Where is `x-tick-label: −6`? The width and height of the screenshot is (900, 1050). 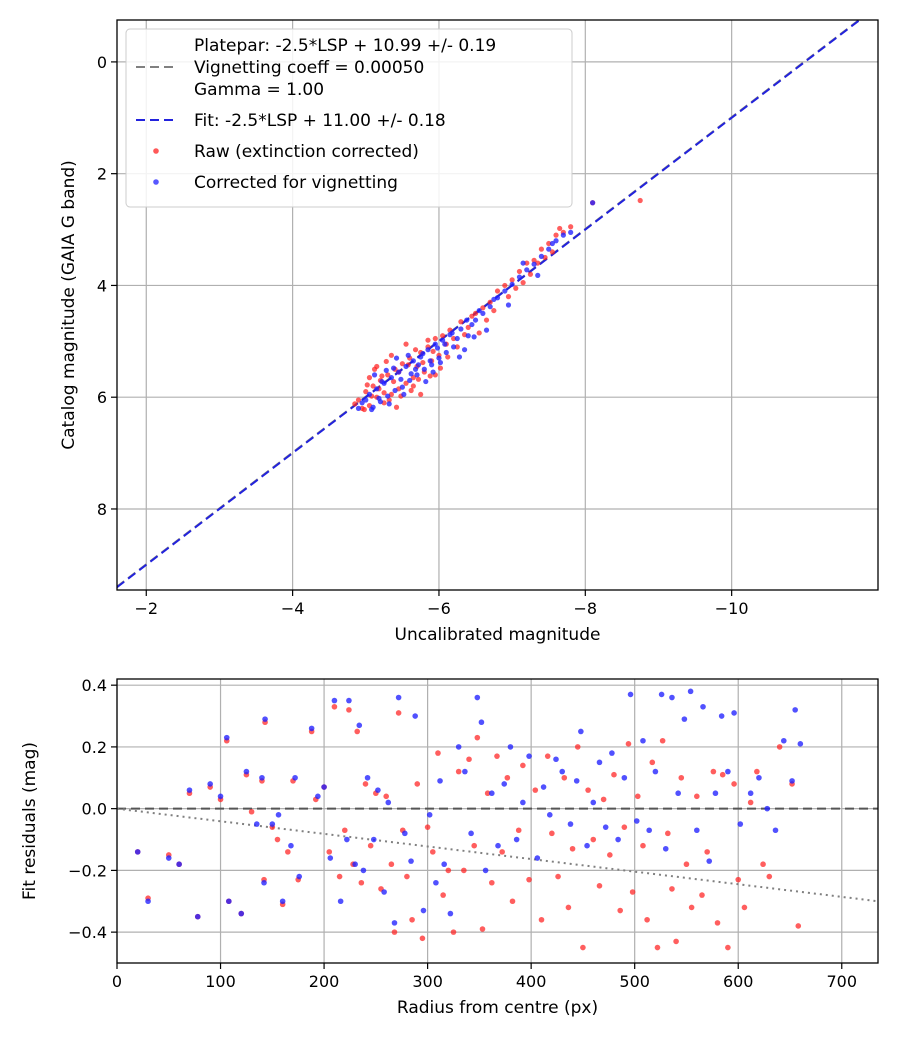
x-tick-label: −6 is located at coordinates (439, 608).